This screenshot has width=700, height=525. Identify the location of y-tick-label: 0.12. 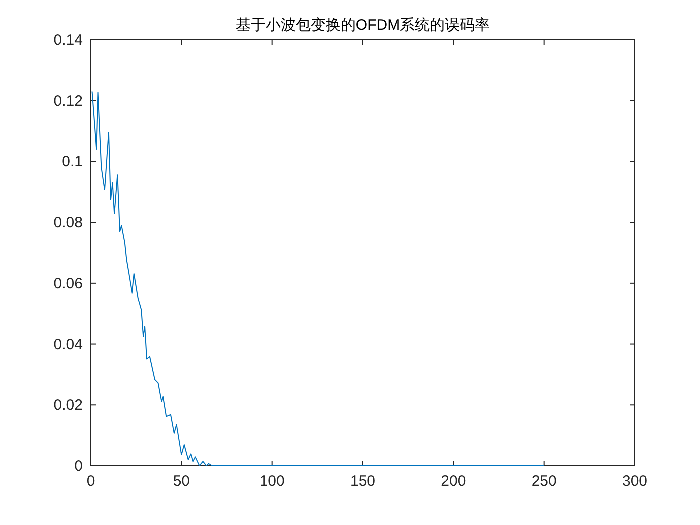
(68, 101).